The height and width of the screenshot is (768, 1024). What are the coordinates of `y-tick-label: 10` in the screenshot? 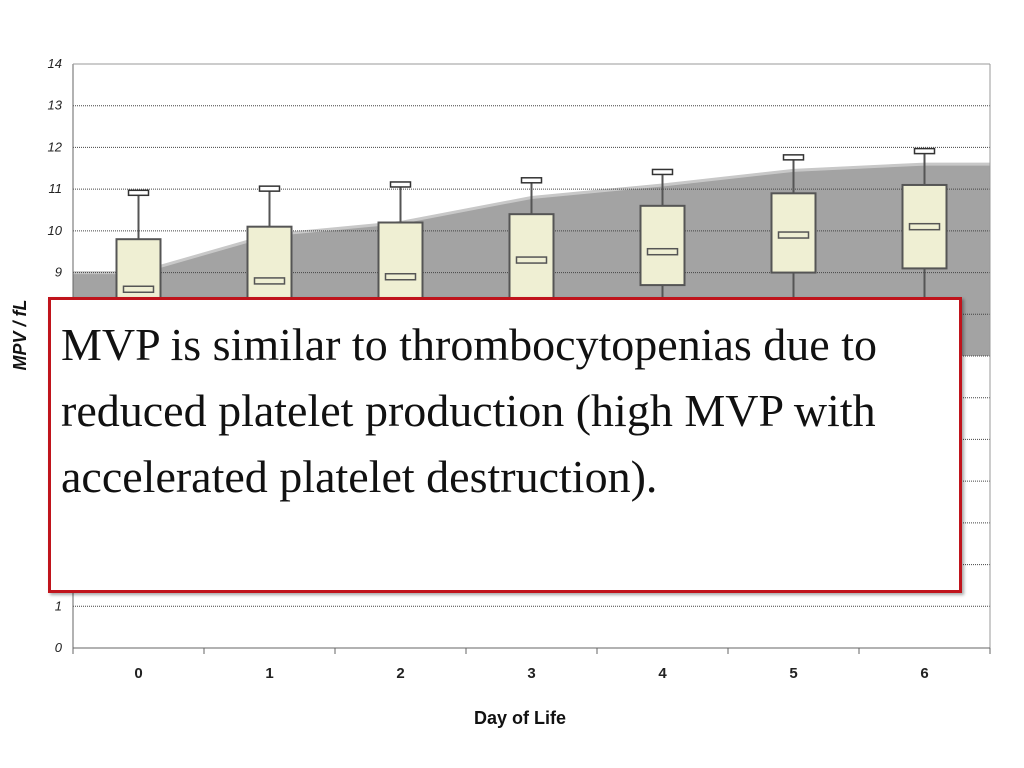 It's located at (55, 230).